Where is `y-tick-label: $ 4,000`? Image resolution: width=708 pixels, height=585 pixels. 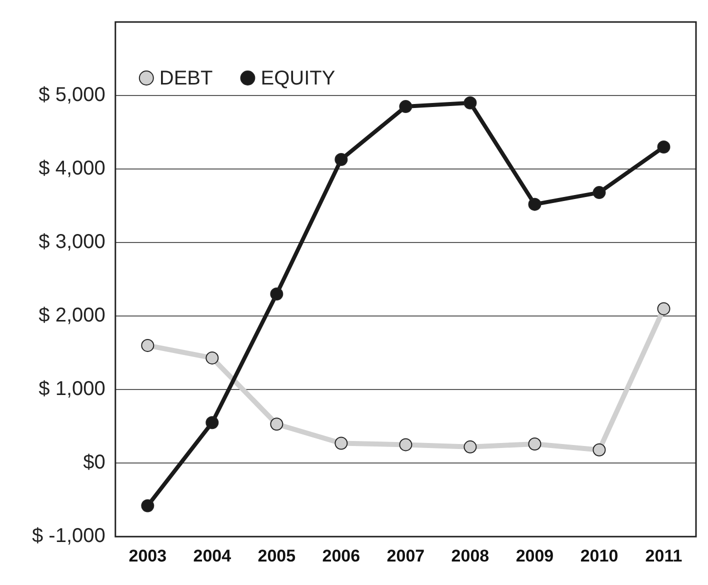
y-tick-label: $ 4,000 is located at coordinates (72, 169).